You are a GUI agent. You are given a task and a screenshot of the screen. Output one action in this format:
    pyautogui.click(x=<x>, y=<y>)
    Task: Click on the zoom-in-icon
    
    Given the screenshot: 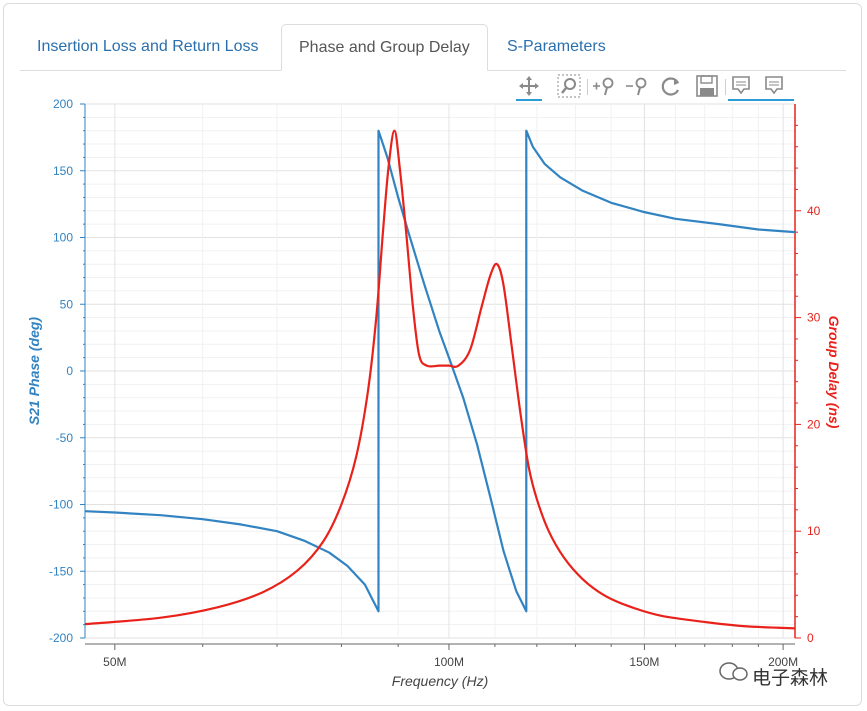 What is the action you would take?
    pyautogui.click(x=604, y=86)
    